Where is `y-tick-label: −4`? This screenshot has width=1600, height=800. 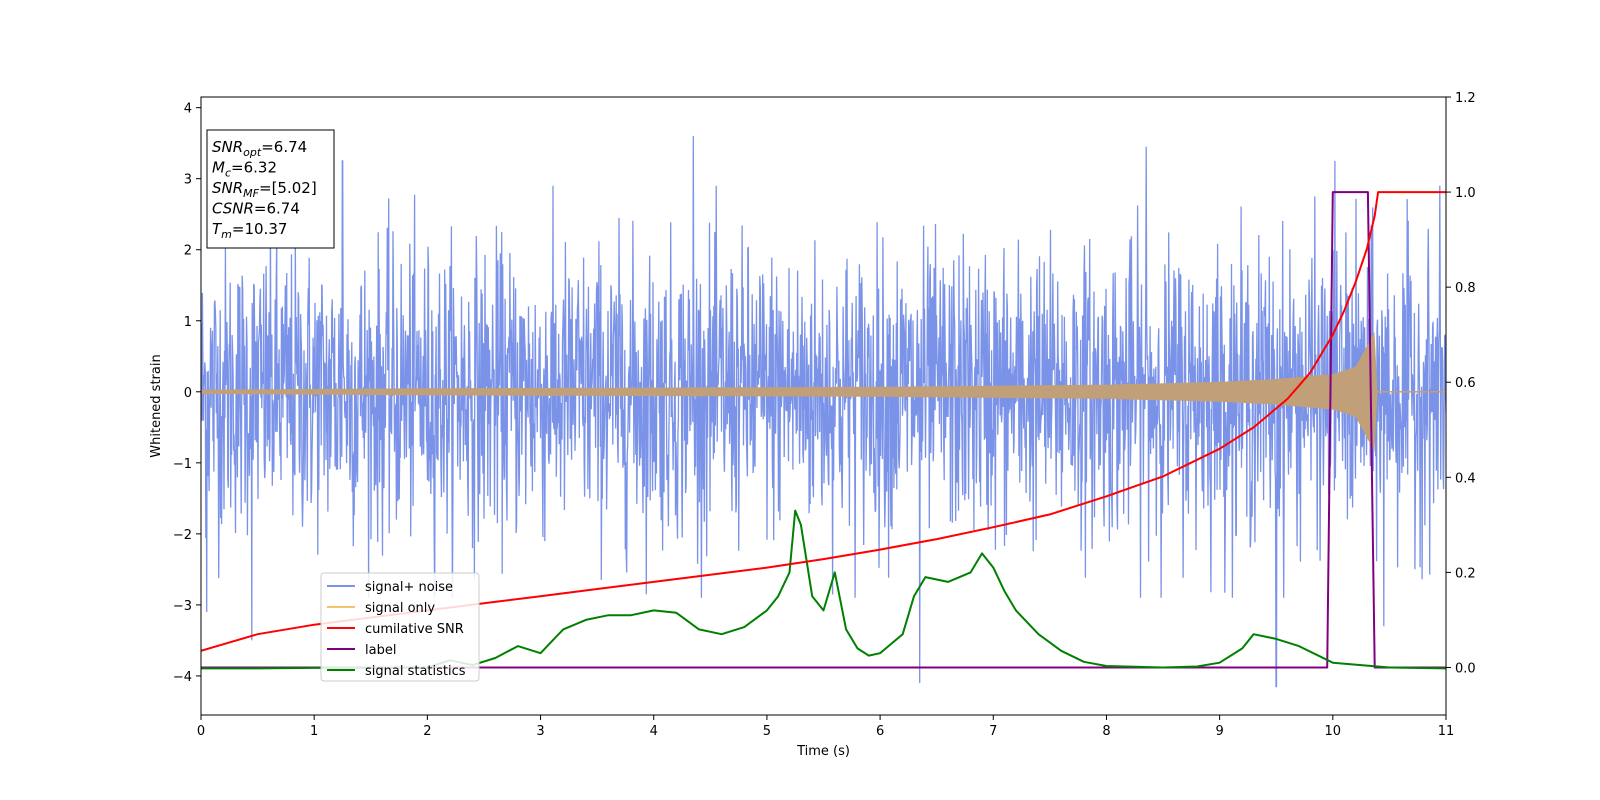 y-tick-label: −4 is located at coordinates (182, 677).